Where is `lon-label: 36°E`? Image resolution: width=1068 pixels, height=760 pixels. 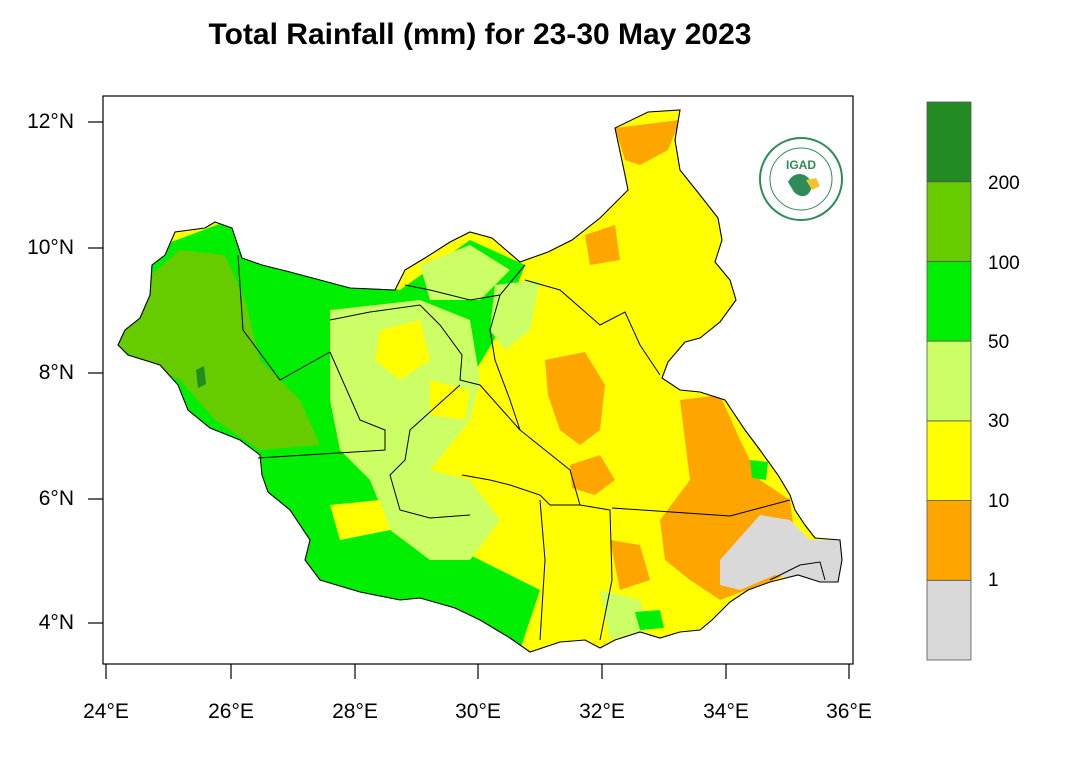 lon-label: 36°E is located at coordinates (849, 711).